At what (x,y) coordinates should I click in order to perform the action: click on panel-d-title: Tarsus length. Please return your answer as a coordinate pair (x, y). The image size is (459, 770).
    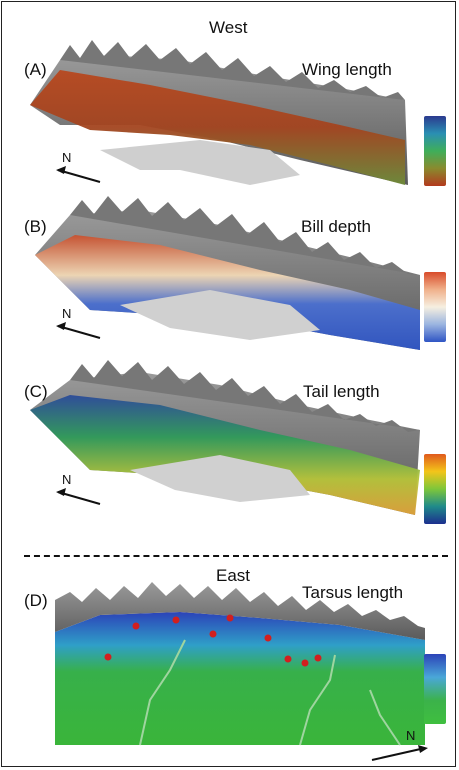
    Looking at the image, I should click on (353, 592).